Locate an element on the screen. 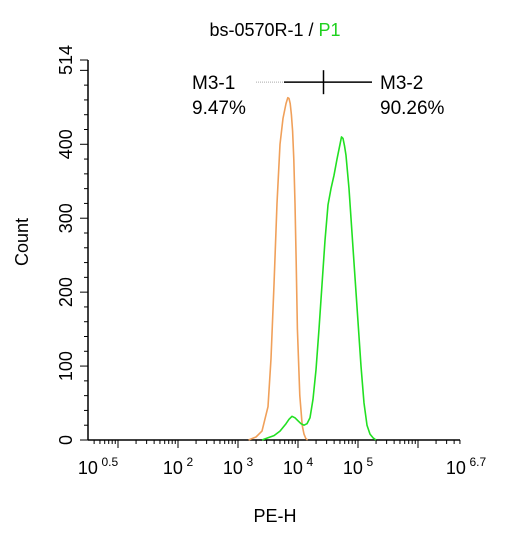  x-tick-label: 10 2 is located at coordinates (178, 466).